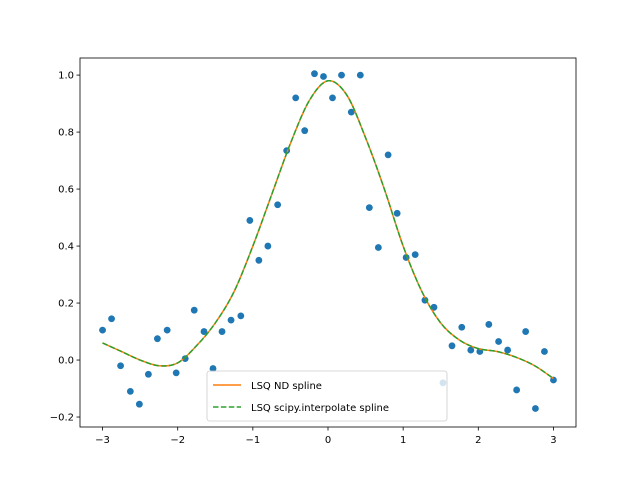 The width and height of the screenshot is (640, 480). What do you see at coordinates (66, 361) in the screenshot?
I see `y-tick-label: 0.0` at bounding box center [66, 361].